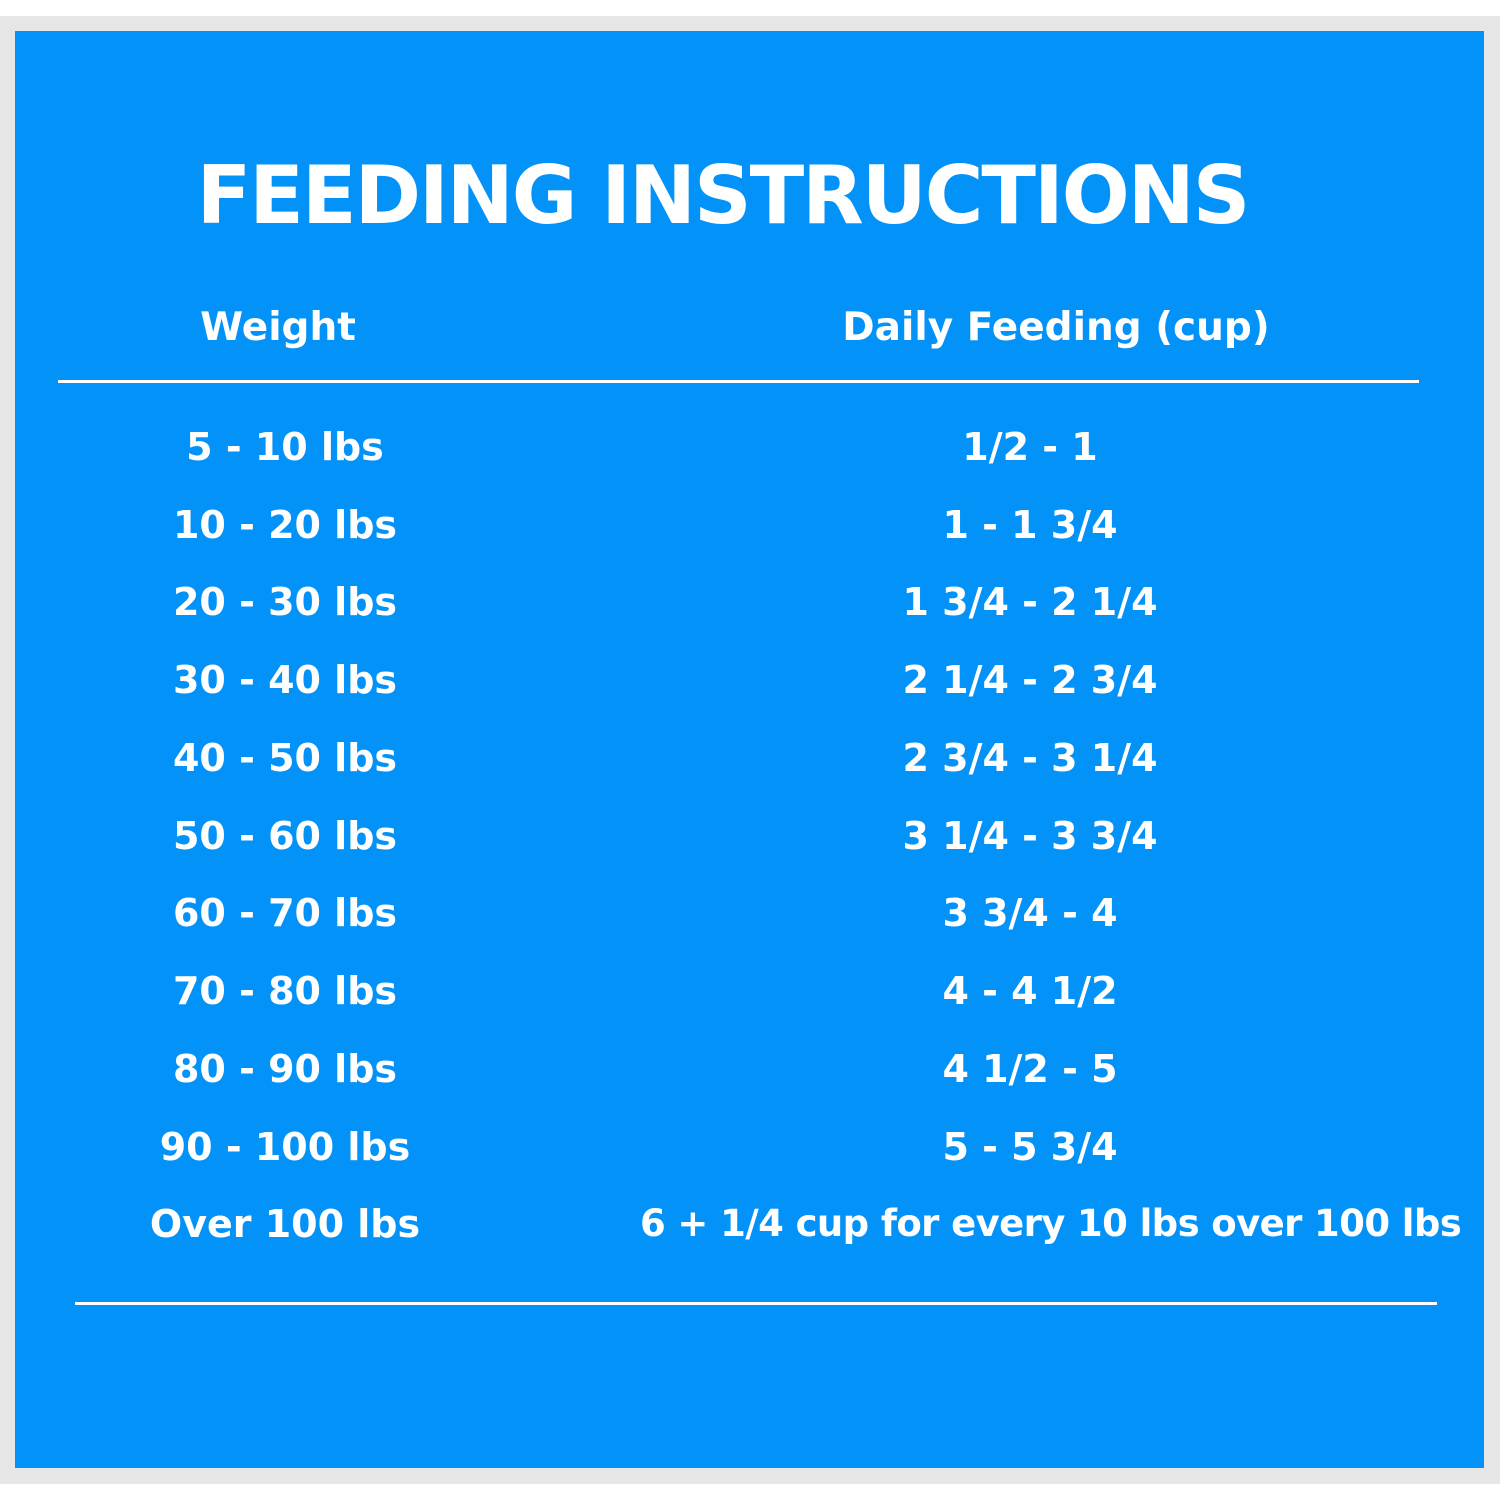 The image size is (1500, 1500). What do you see at coordinates (285, 1147) in the screenshot?
I see `weight-cell: 90 - 100 lbs` at bounding box center [285, 1147].